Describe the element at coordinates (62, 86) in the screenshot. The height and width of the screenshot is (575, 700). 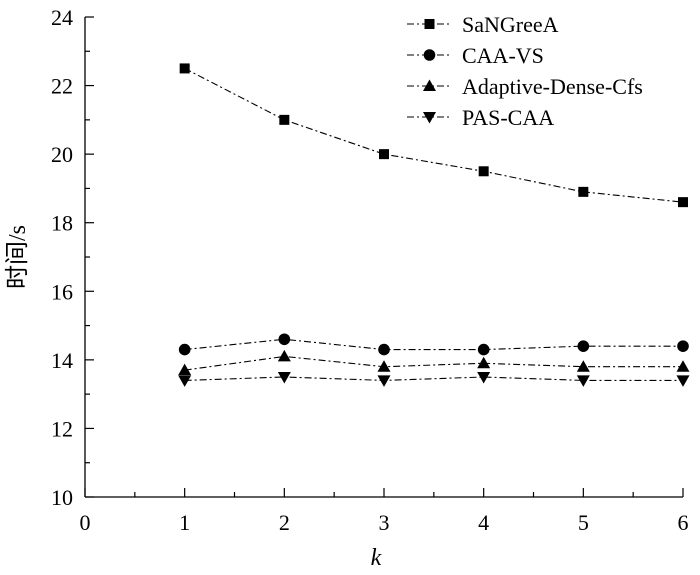
I see `y-tick-label: 22` at that location.